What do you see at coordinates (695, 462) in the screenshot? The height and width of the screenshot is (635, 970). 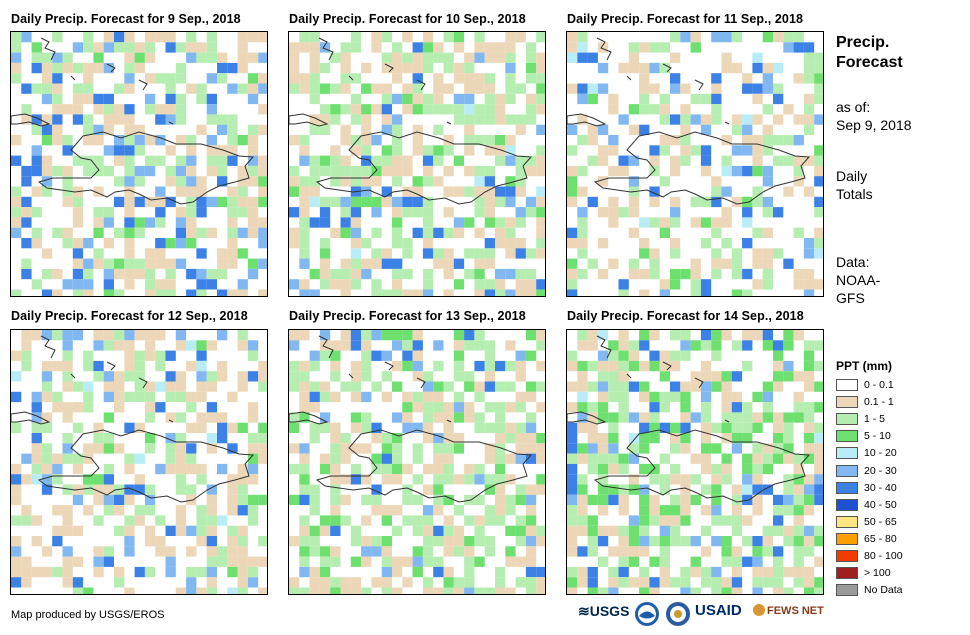 I see `precip-raster` at bounding box center [695, 462].